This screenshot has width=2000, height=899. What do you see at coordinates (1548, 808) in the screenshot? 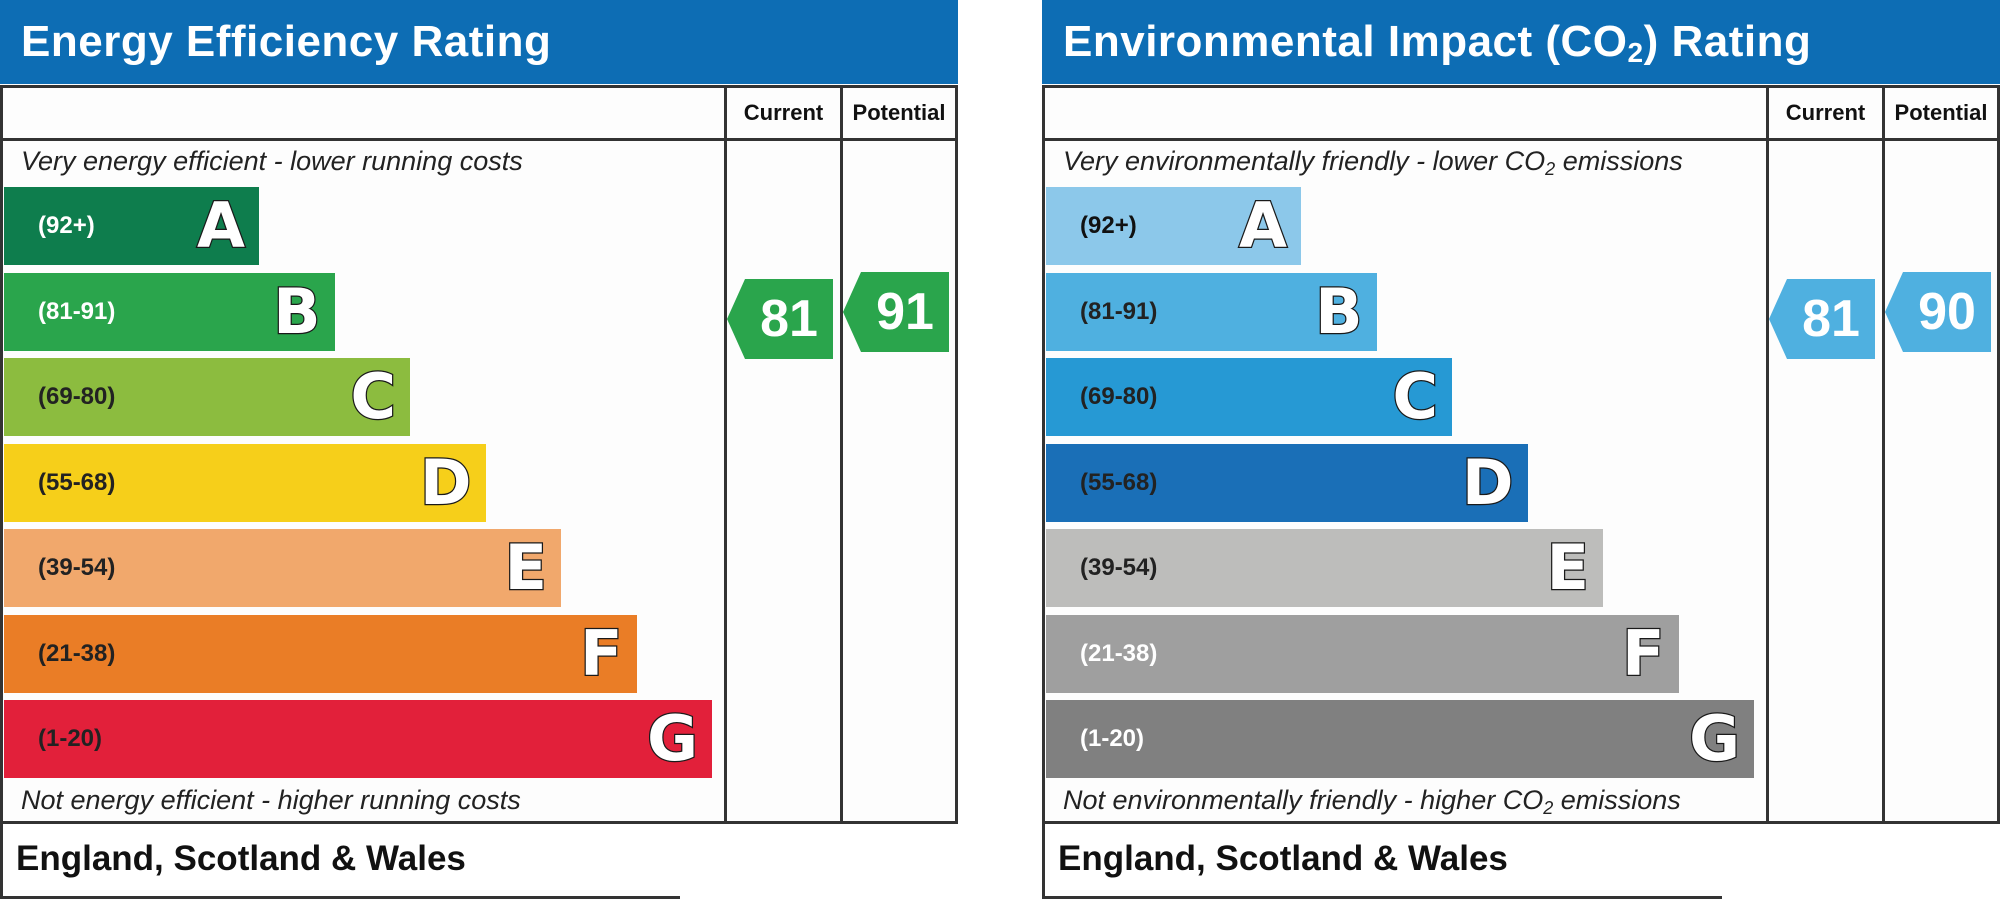
I see `bottom-caption-subscript: 2` at bounding box center [1548, 808].